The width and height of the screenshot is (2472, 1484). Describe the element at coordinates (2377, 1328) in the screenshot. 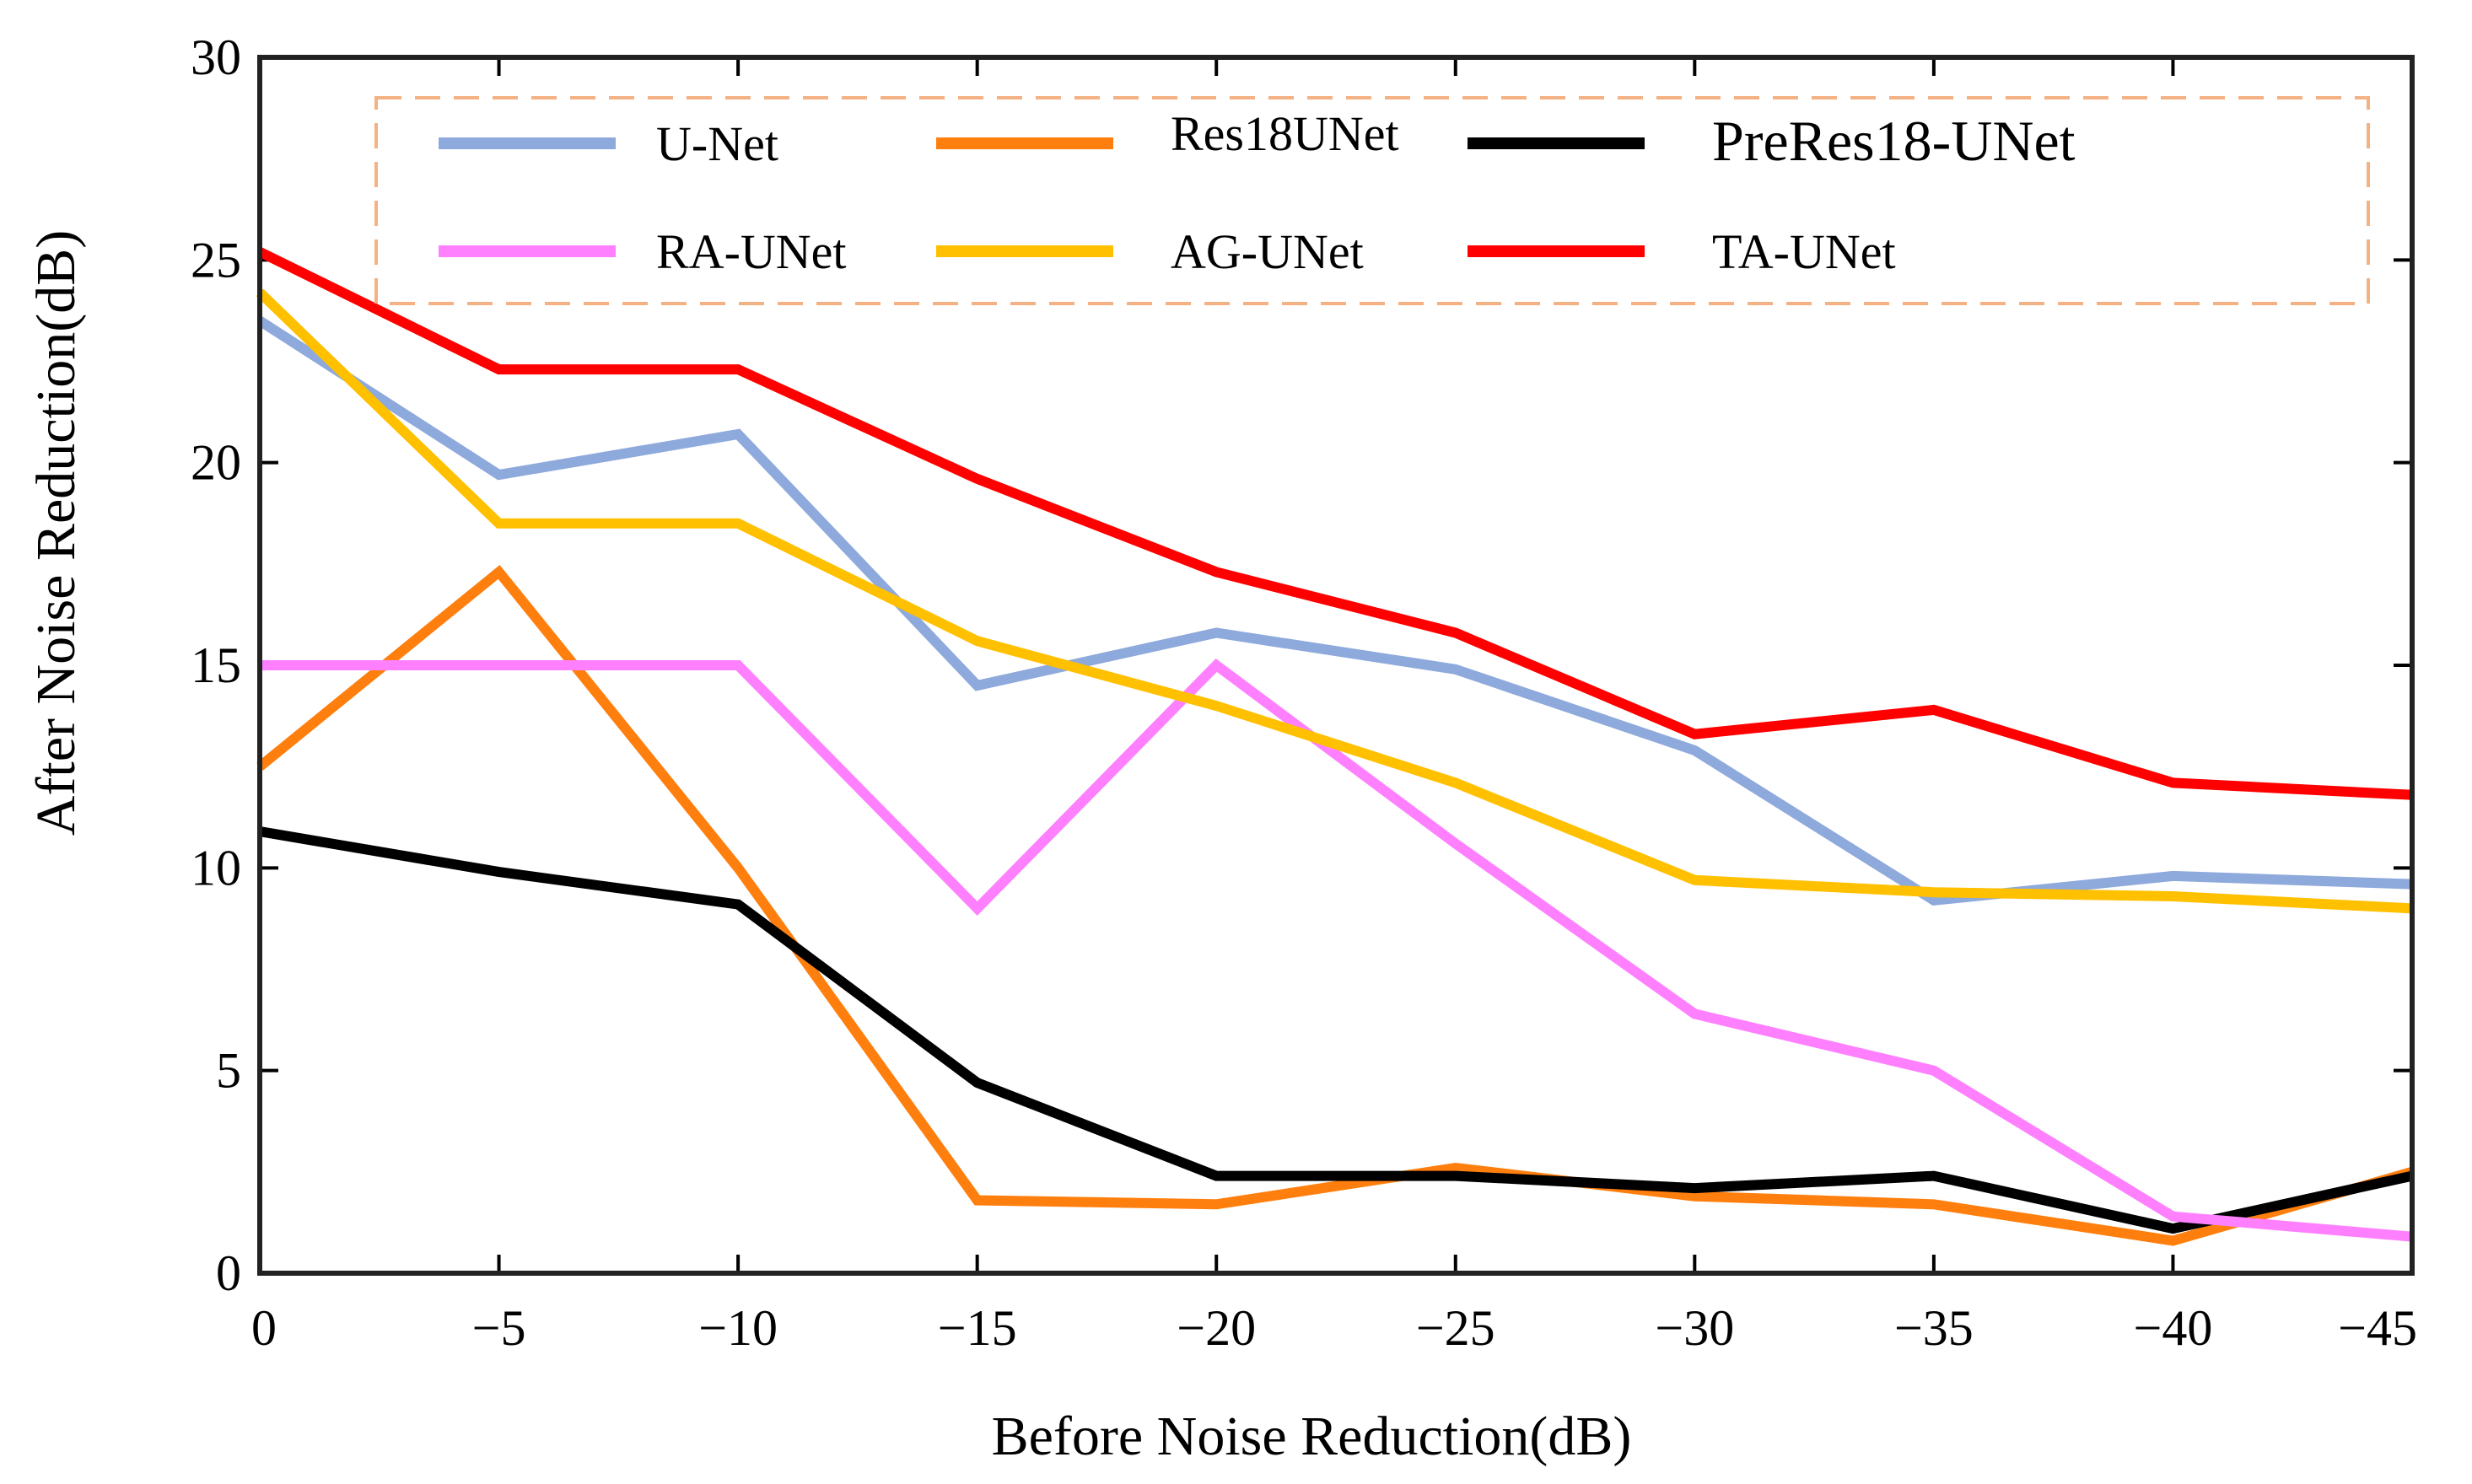

I see `x-tick-label: −45` at that location.